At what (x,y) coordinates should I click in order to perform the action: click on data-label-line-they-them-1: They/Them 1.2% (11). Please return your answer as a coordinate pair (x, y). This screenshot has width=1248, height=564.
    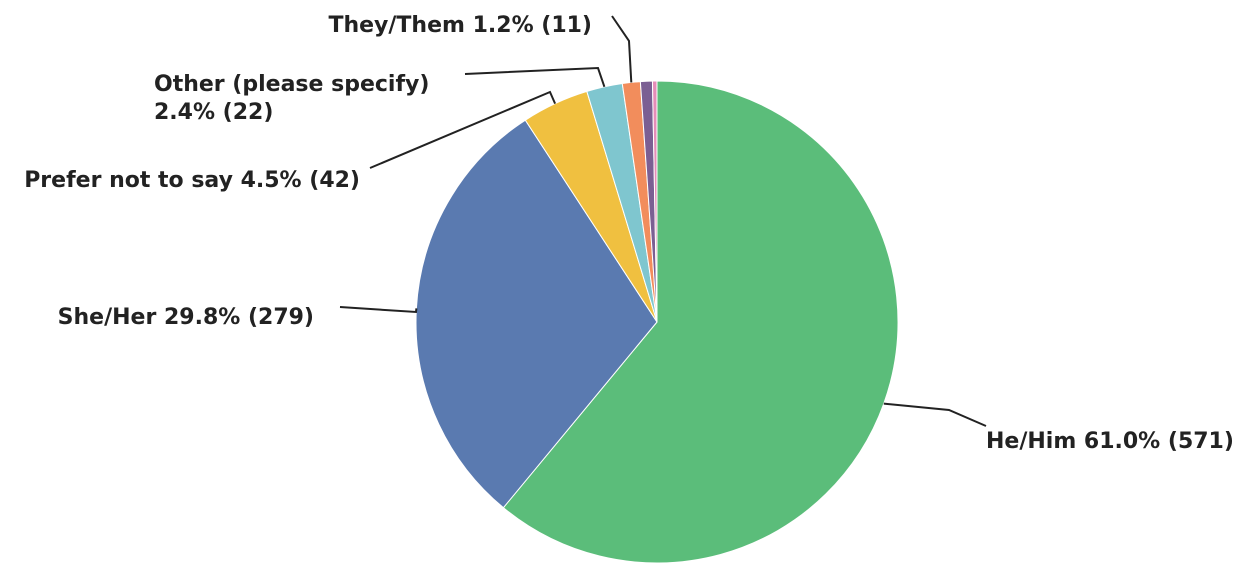
    Looking at the image, I should click on (460, 25).